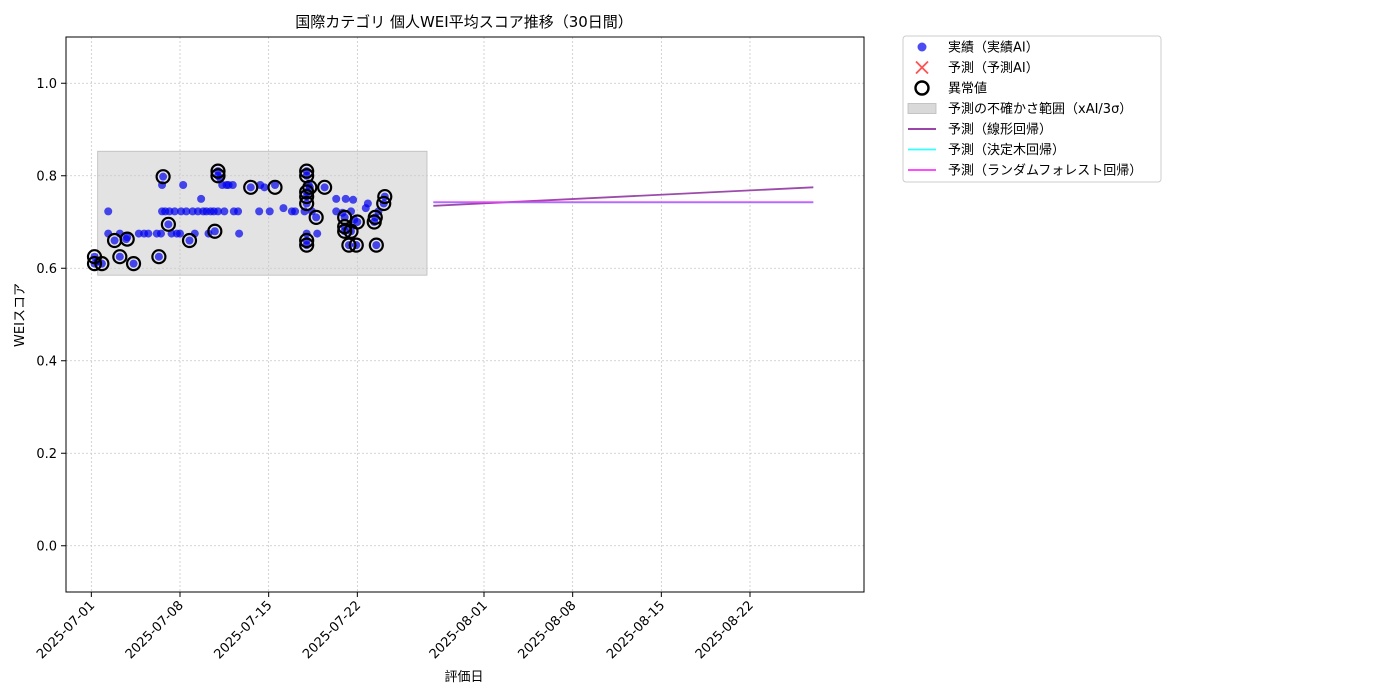 The image size is (1400, 700). What do you see at coordinates (922, 47) in the screenshot?
I see `legend-swatch-actual` at bounding box center [922, 47].